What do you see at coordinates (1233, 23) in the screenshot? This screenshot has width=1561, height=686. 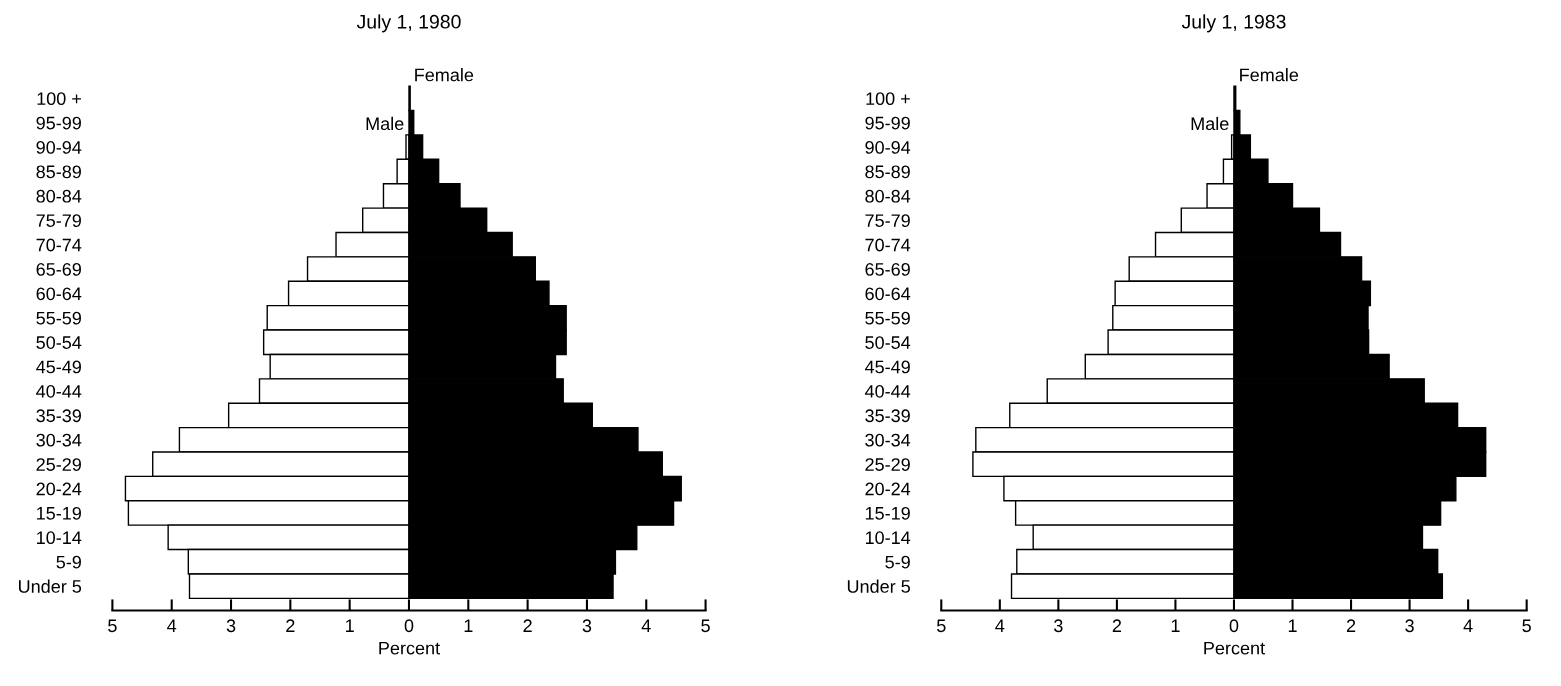 I see `chart-title: July 1, 1983` at bounding box center [1233, 23].